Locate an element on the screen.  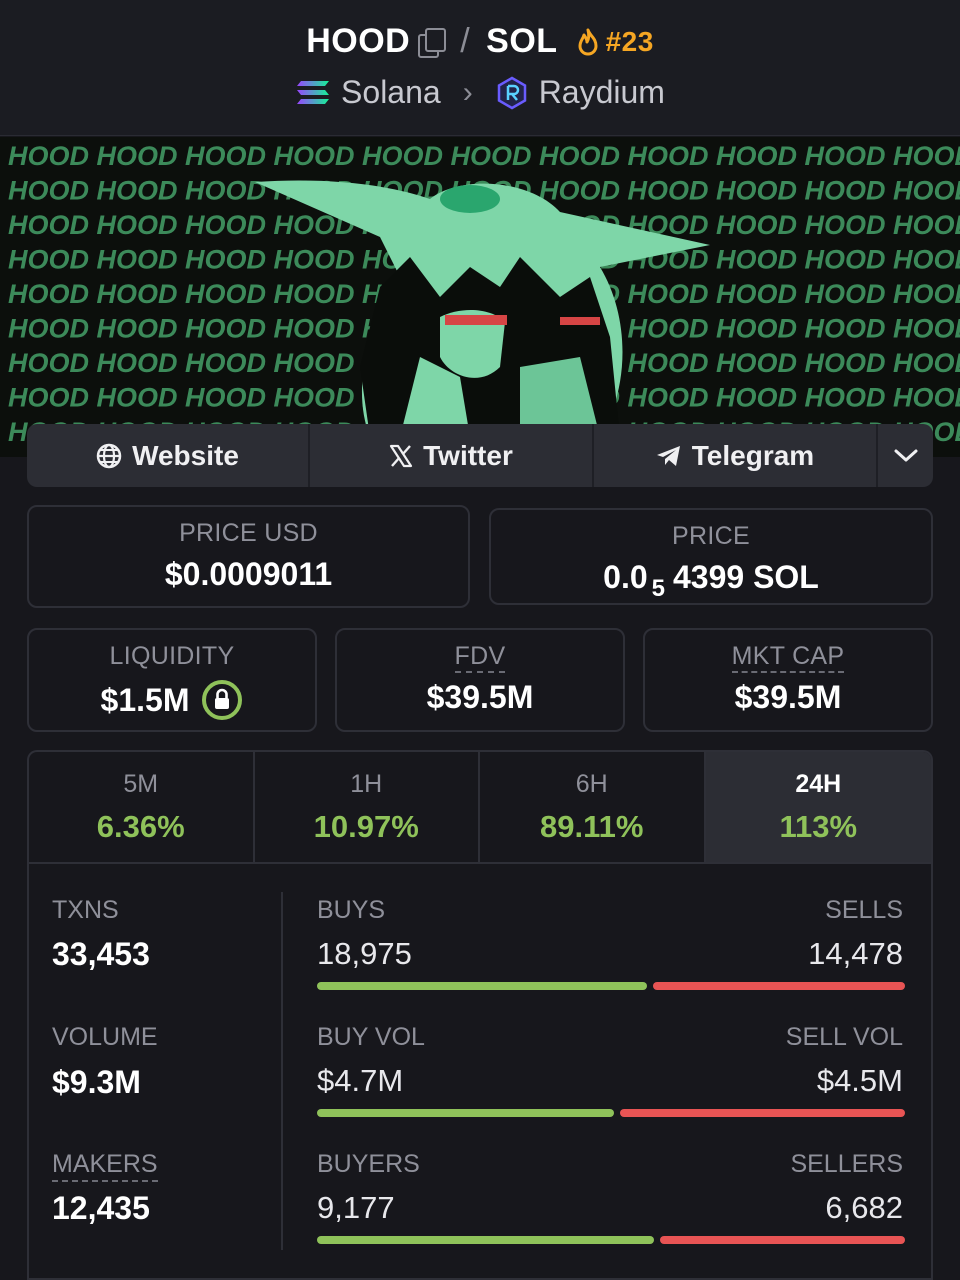
tab-1h-label: 1H is located at coordinates (366, 784).